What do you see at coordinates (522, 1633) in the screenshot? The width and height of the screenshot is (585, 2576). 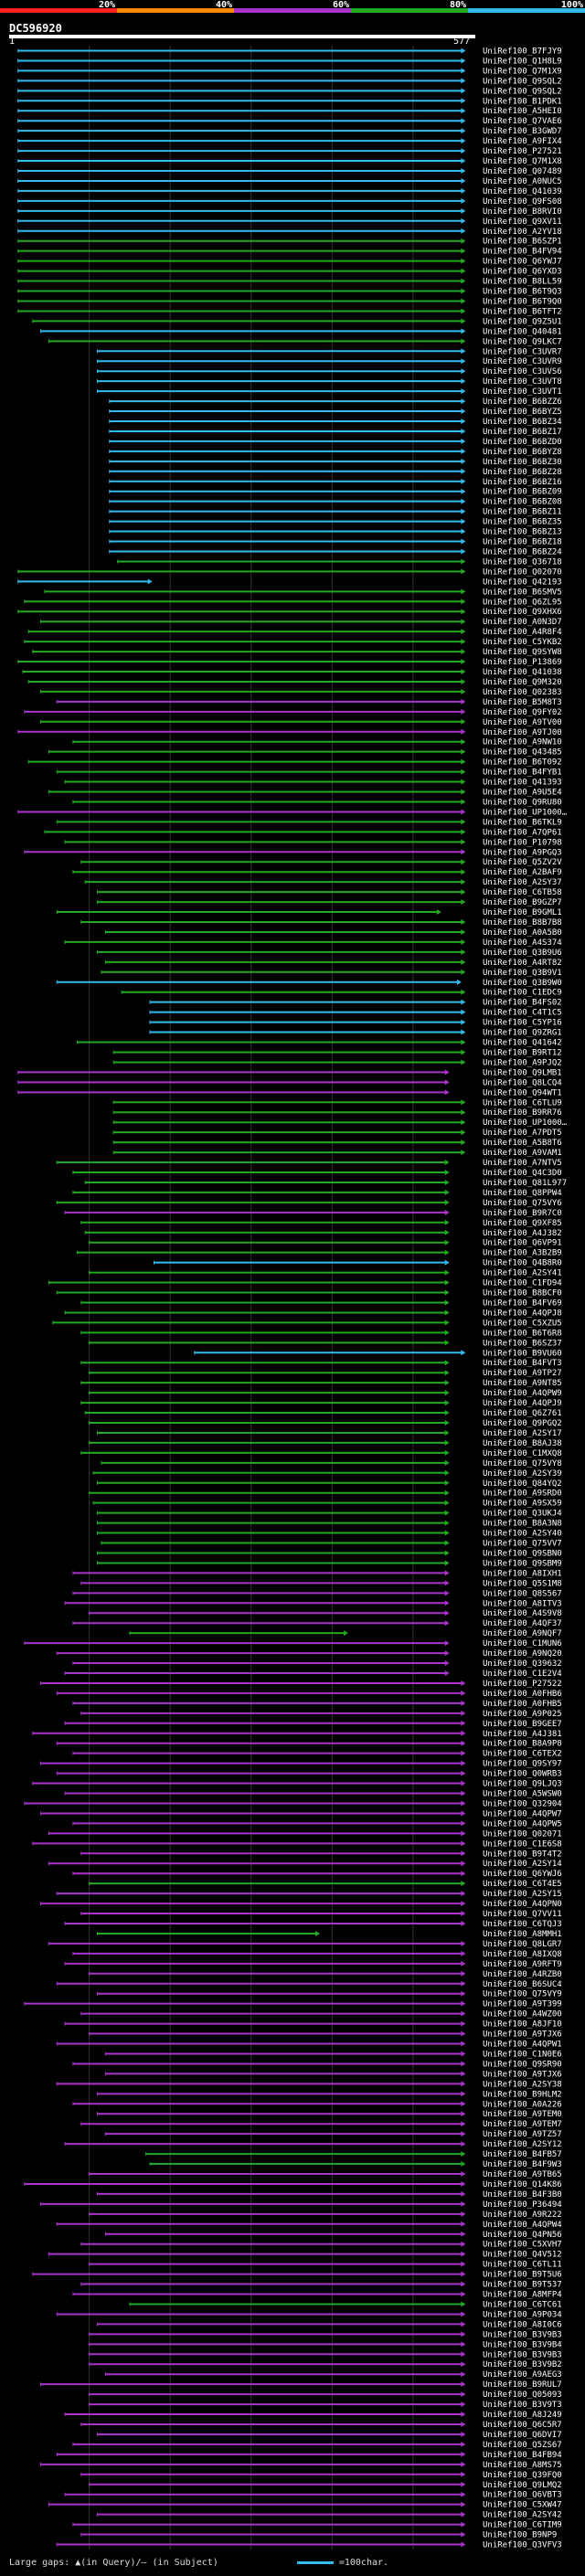 I see `hit-label: UniRef100_A9NQF7` at bounding box center [522, 1633].